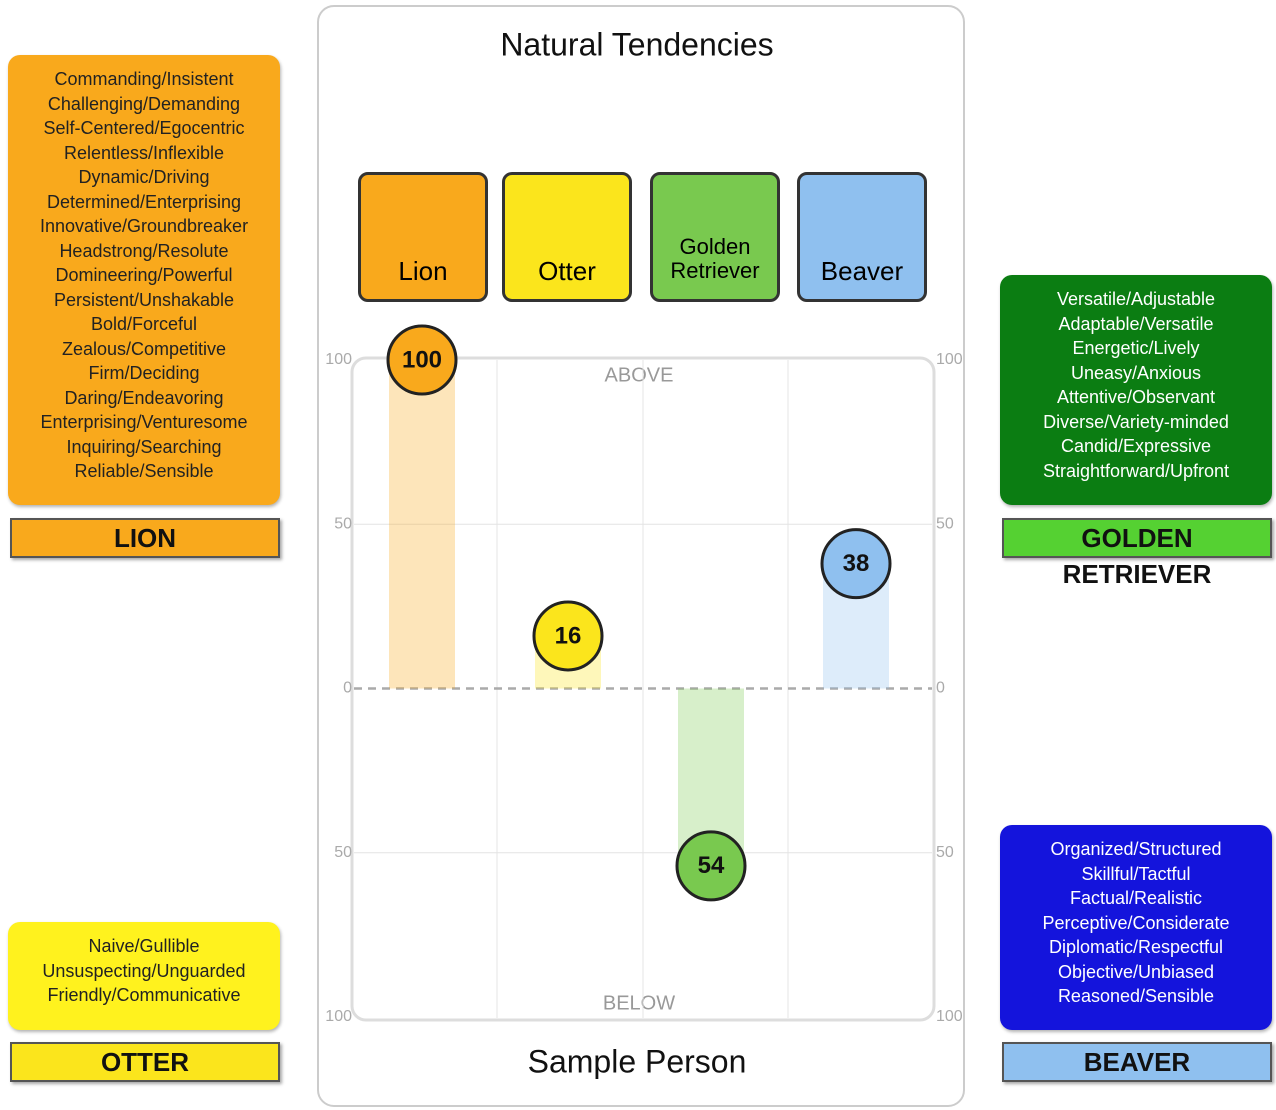  Describe the element at coordinates (144, 152) in the screenshot. I see `trait: Relentless/Inflexible` at that location.